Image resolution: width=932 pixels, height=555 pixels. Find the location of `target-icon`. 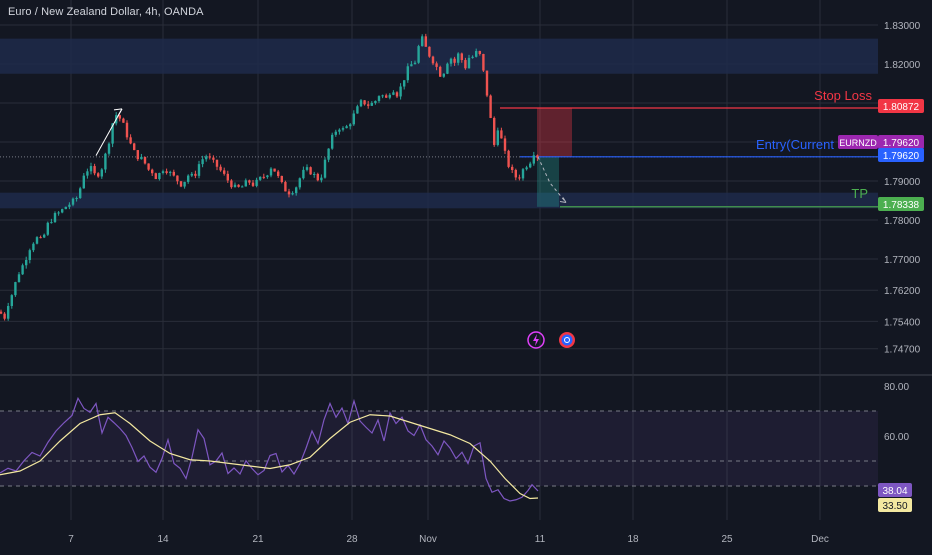

target-icon is located at coordinates (567, 340).